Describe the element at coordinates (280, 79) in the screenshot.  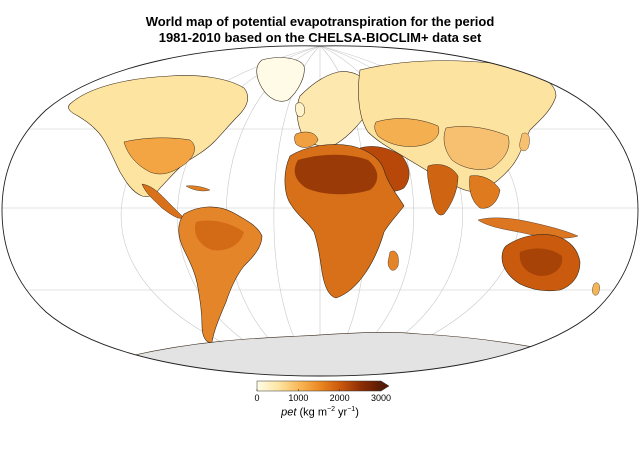
I see `greenland` at that location.